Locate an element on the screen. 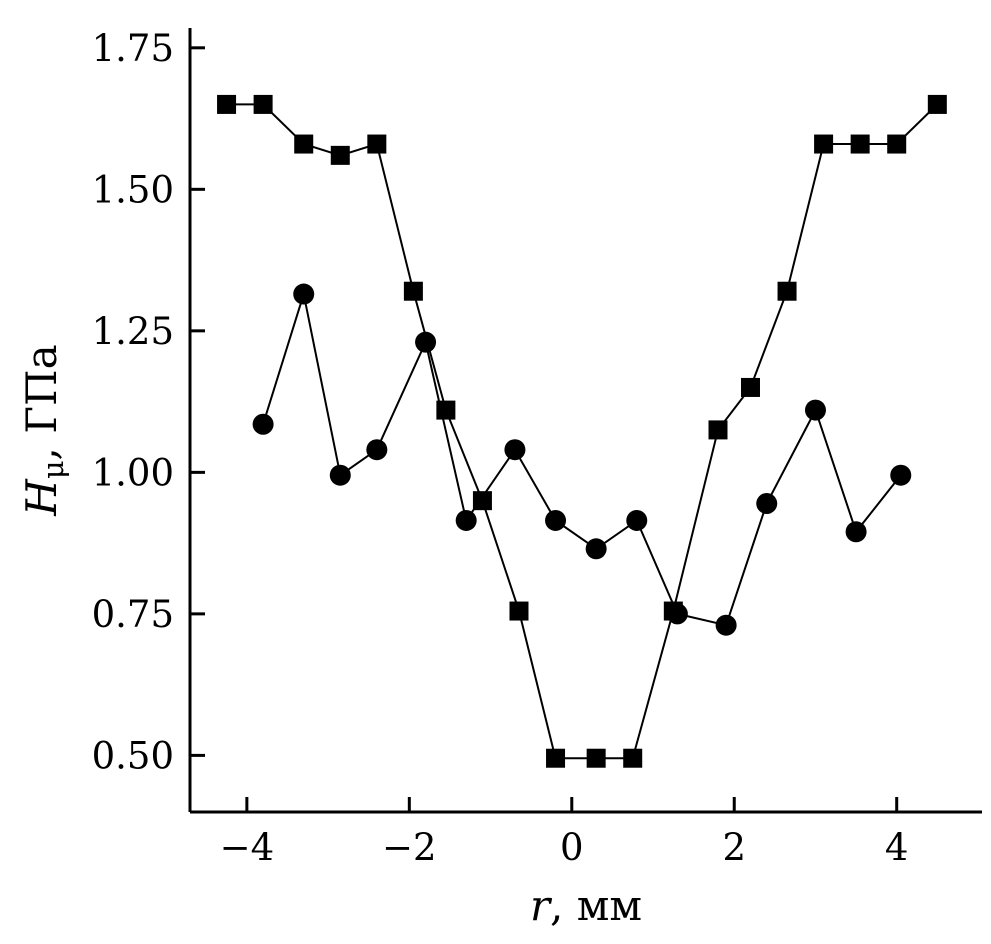  x-axis-label-units: , мм is located at coordinates (596, 905).